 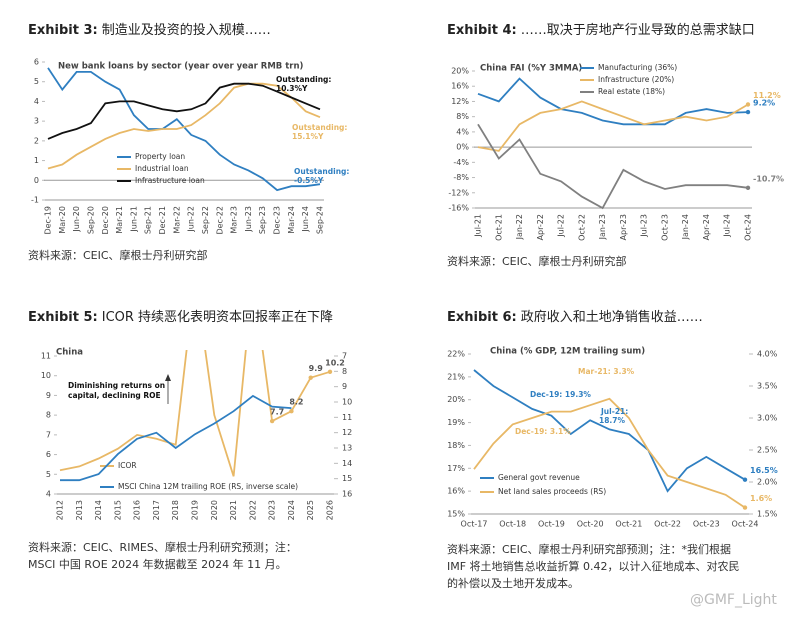 I want to click on x-tick-label: Apr-22, so click(x=540, y=227).